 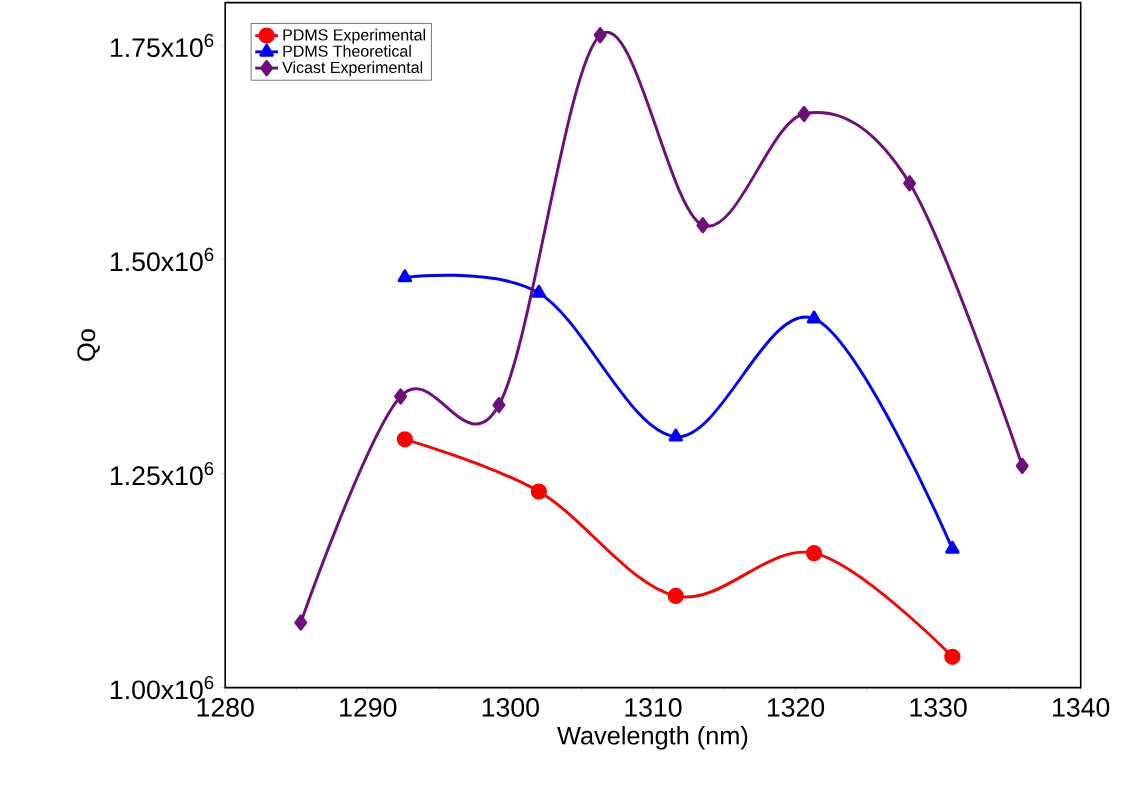 I want to click on legend-label: PDMS Theoretical, so click(x=347, y=51).